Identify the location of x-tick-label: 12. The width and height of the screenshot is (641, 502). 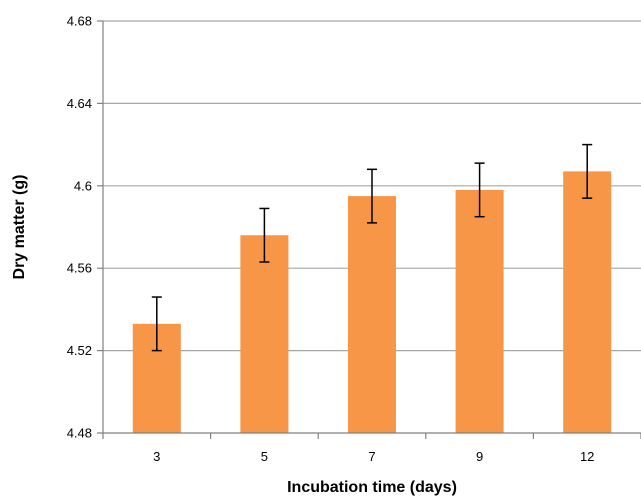
(587, 456).